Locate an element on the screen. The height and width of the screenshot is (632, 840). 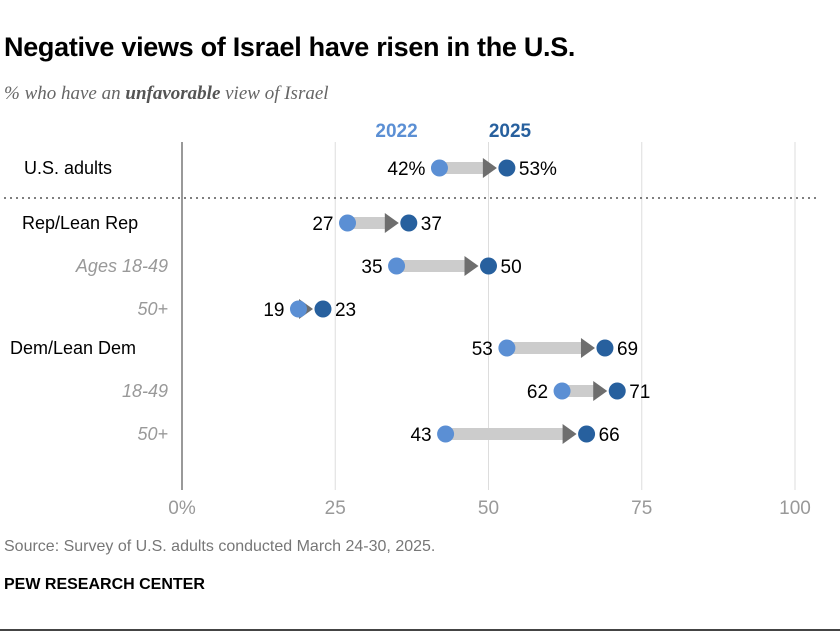
value-label-2022: 27 is located at coordinates (322, 224).